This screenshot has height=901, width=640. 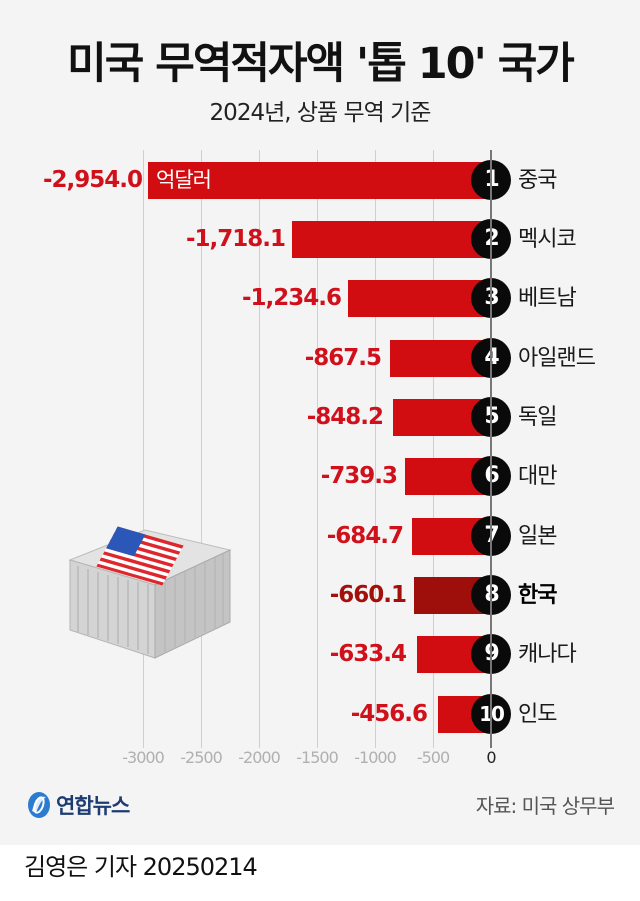 I want to click on yonhap-logo: 연합뉴스, so click(x=78, y=805).